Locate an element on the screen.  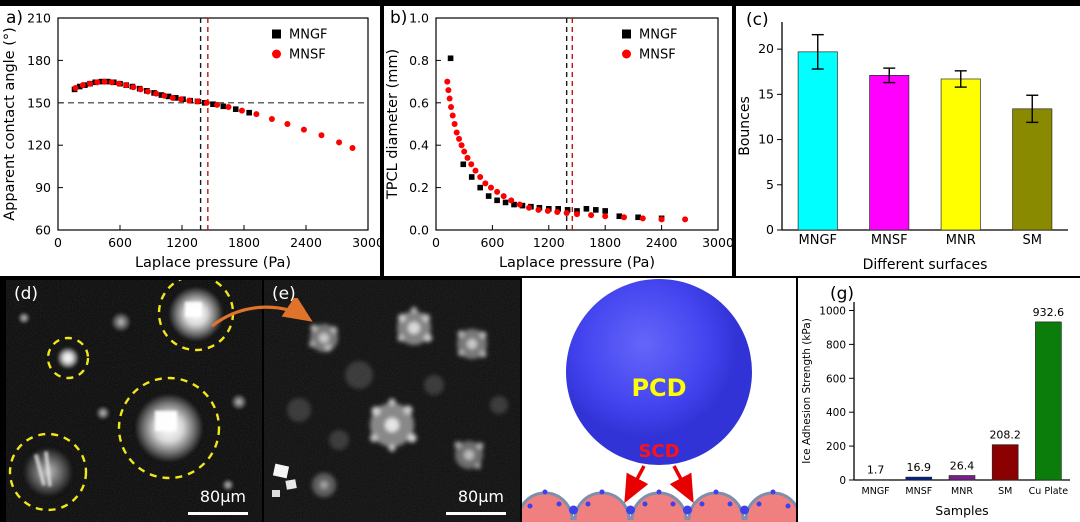
svg-text: 0.8 is located at coordinates (419, 60).